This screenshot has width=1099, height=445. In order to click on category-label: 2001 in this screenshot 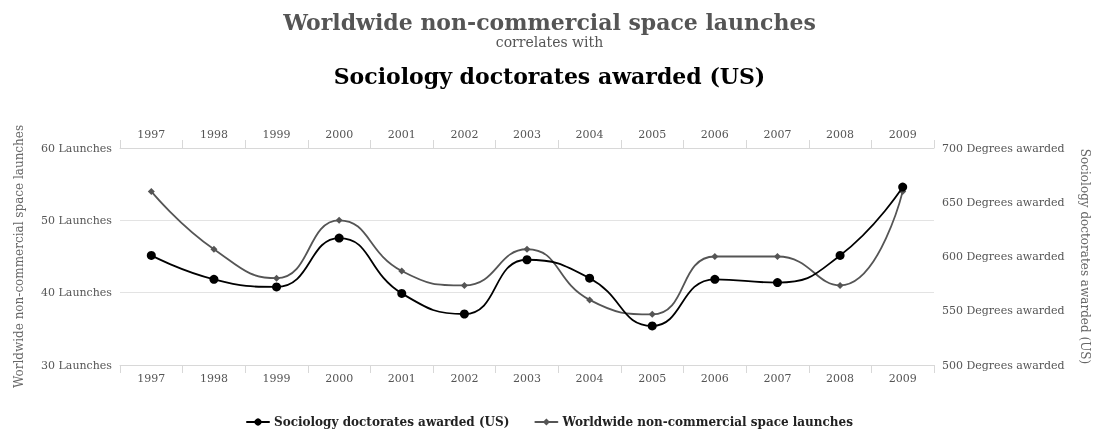, I will do `click(401, 134)`.